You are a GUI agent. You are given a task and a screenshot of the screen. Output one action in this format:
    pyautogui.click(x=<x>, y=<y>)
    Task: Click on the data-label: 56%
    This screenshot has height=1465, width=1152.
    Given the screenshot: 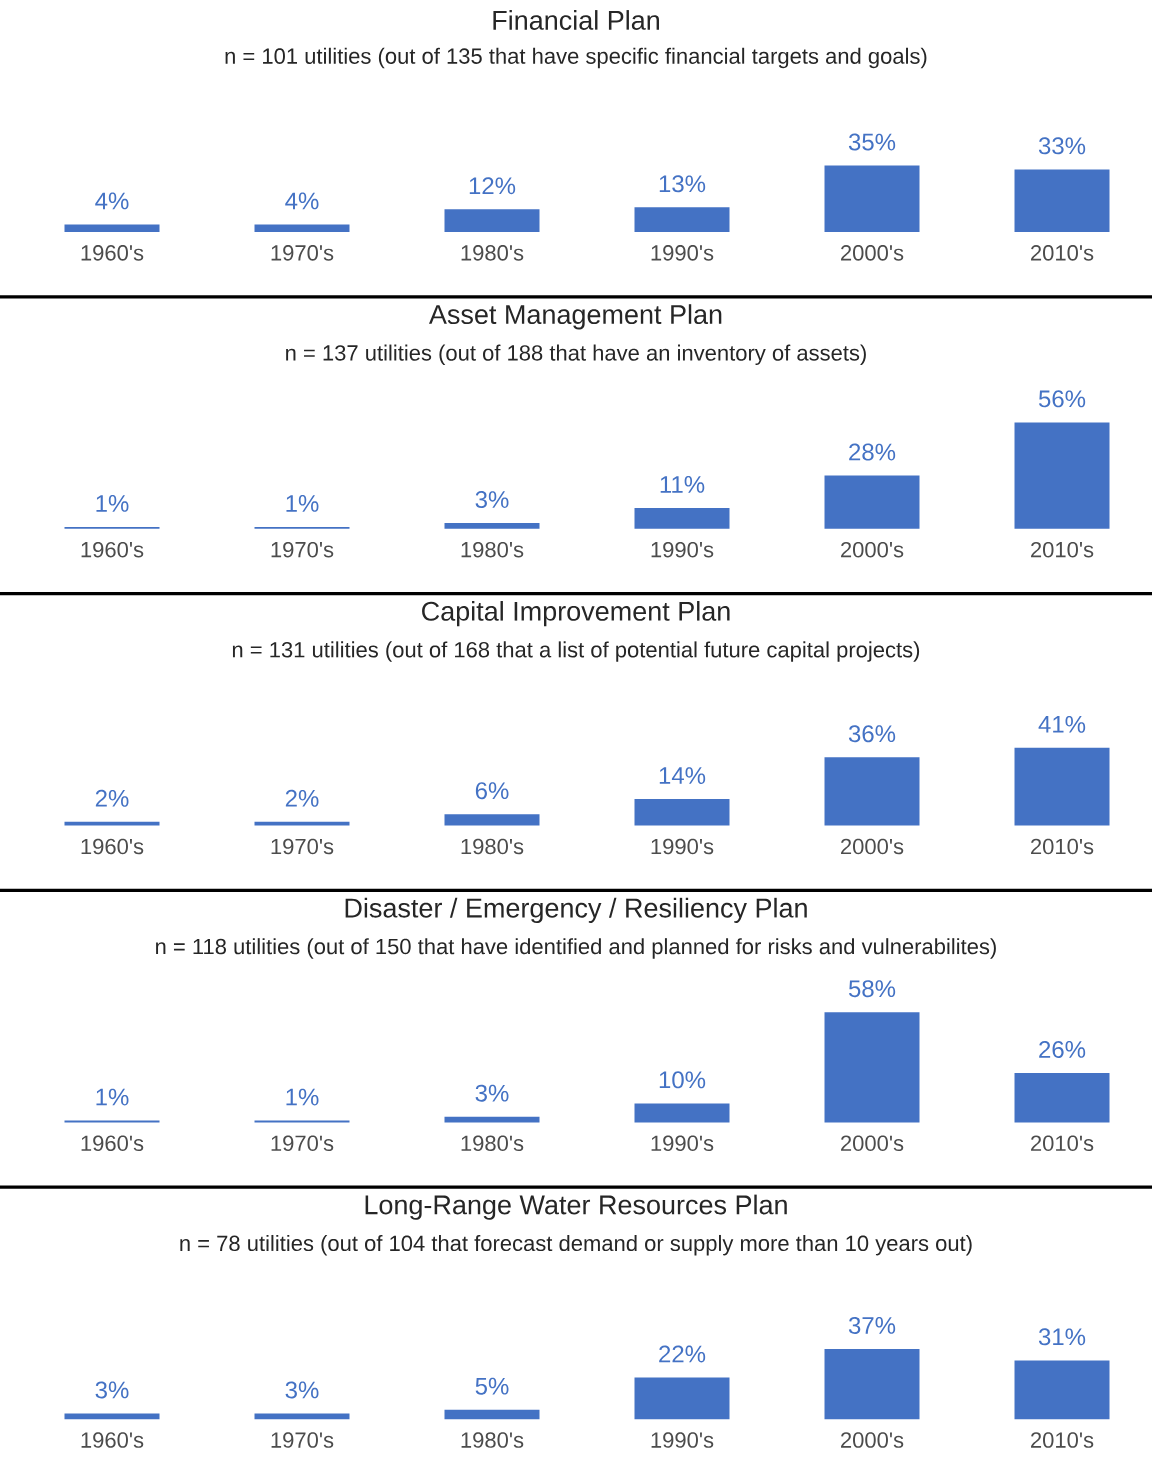 What is the action you would take?
    pyautogui.click(x=1062, y=399)
    